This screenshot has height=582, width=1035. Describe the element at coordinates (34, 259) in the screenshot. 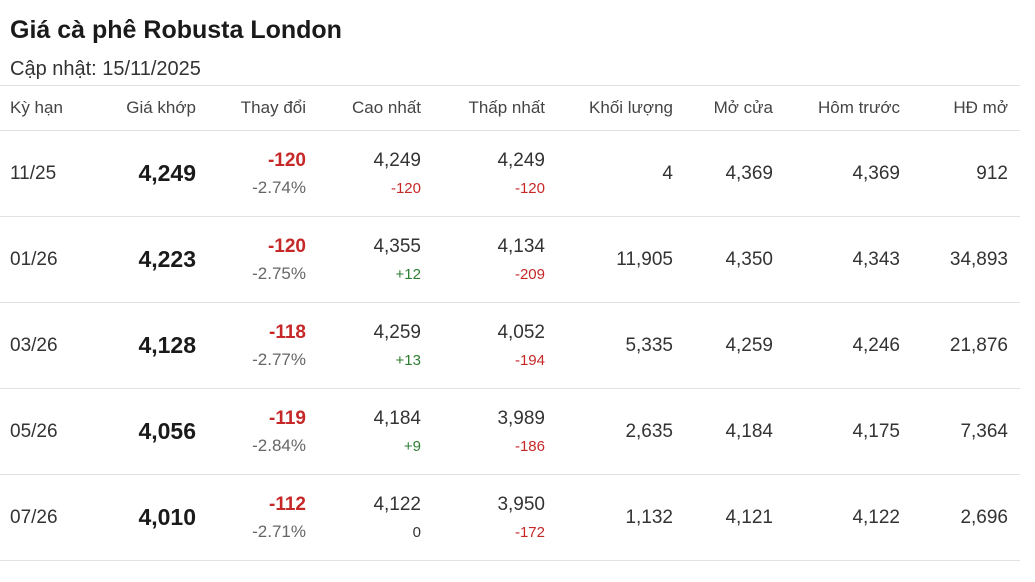

I see `term-cell: 01/26` at that location.